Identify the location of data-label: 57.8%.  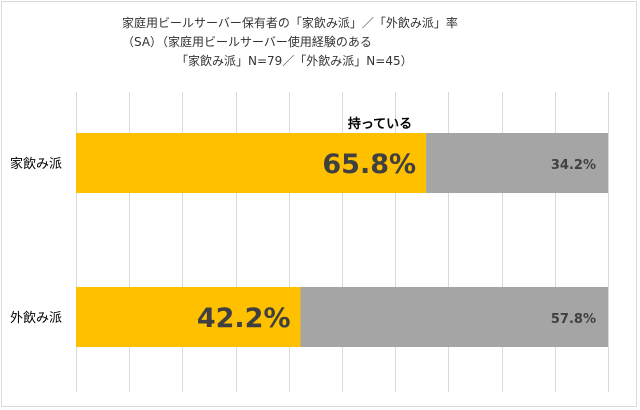
(573, 319).